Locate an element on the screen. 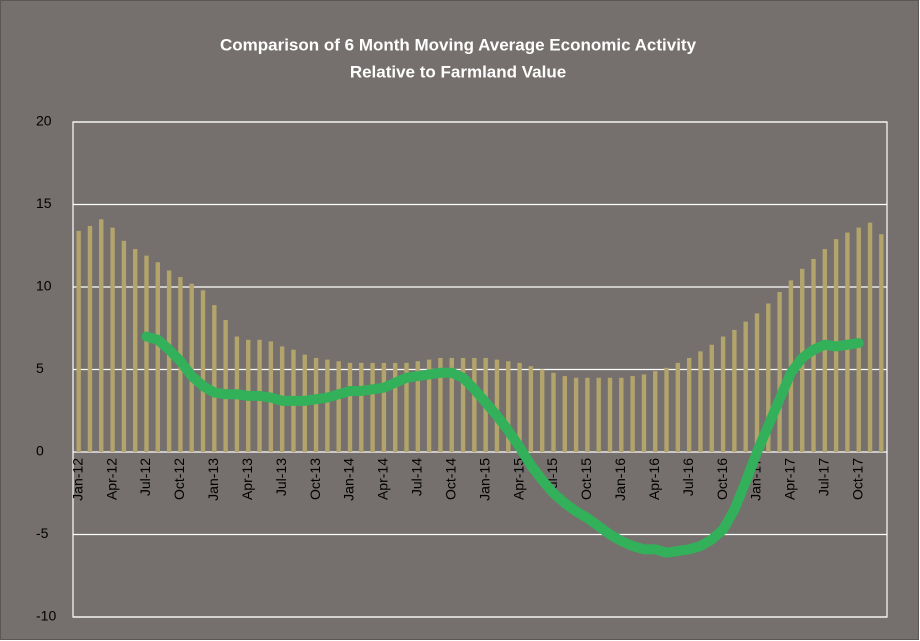 Image resolution: width=920 pixels, height=641 pixels. x-tick-label: Oct-16 is located at coordinates (722, 479).